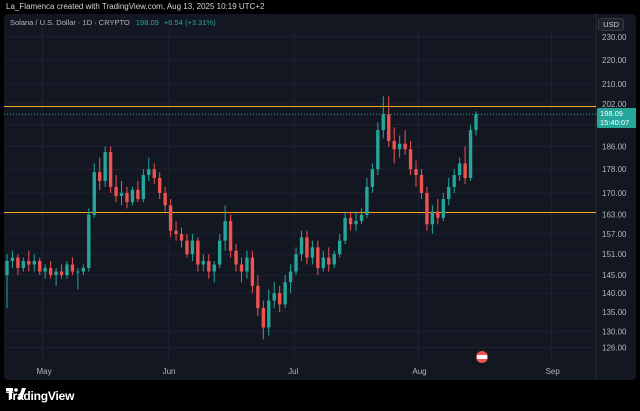 This screenshot has width=640, height=411. I want to click on y-tick-label: 135.00, so click(614, 312).